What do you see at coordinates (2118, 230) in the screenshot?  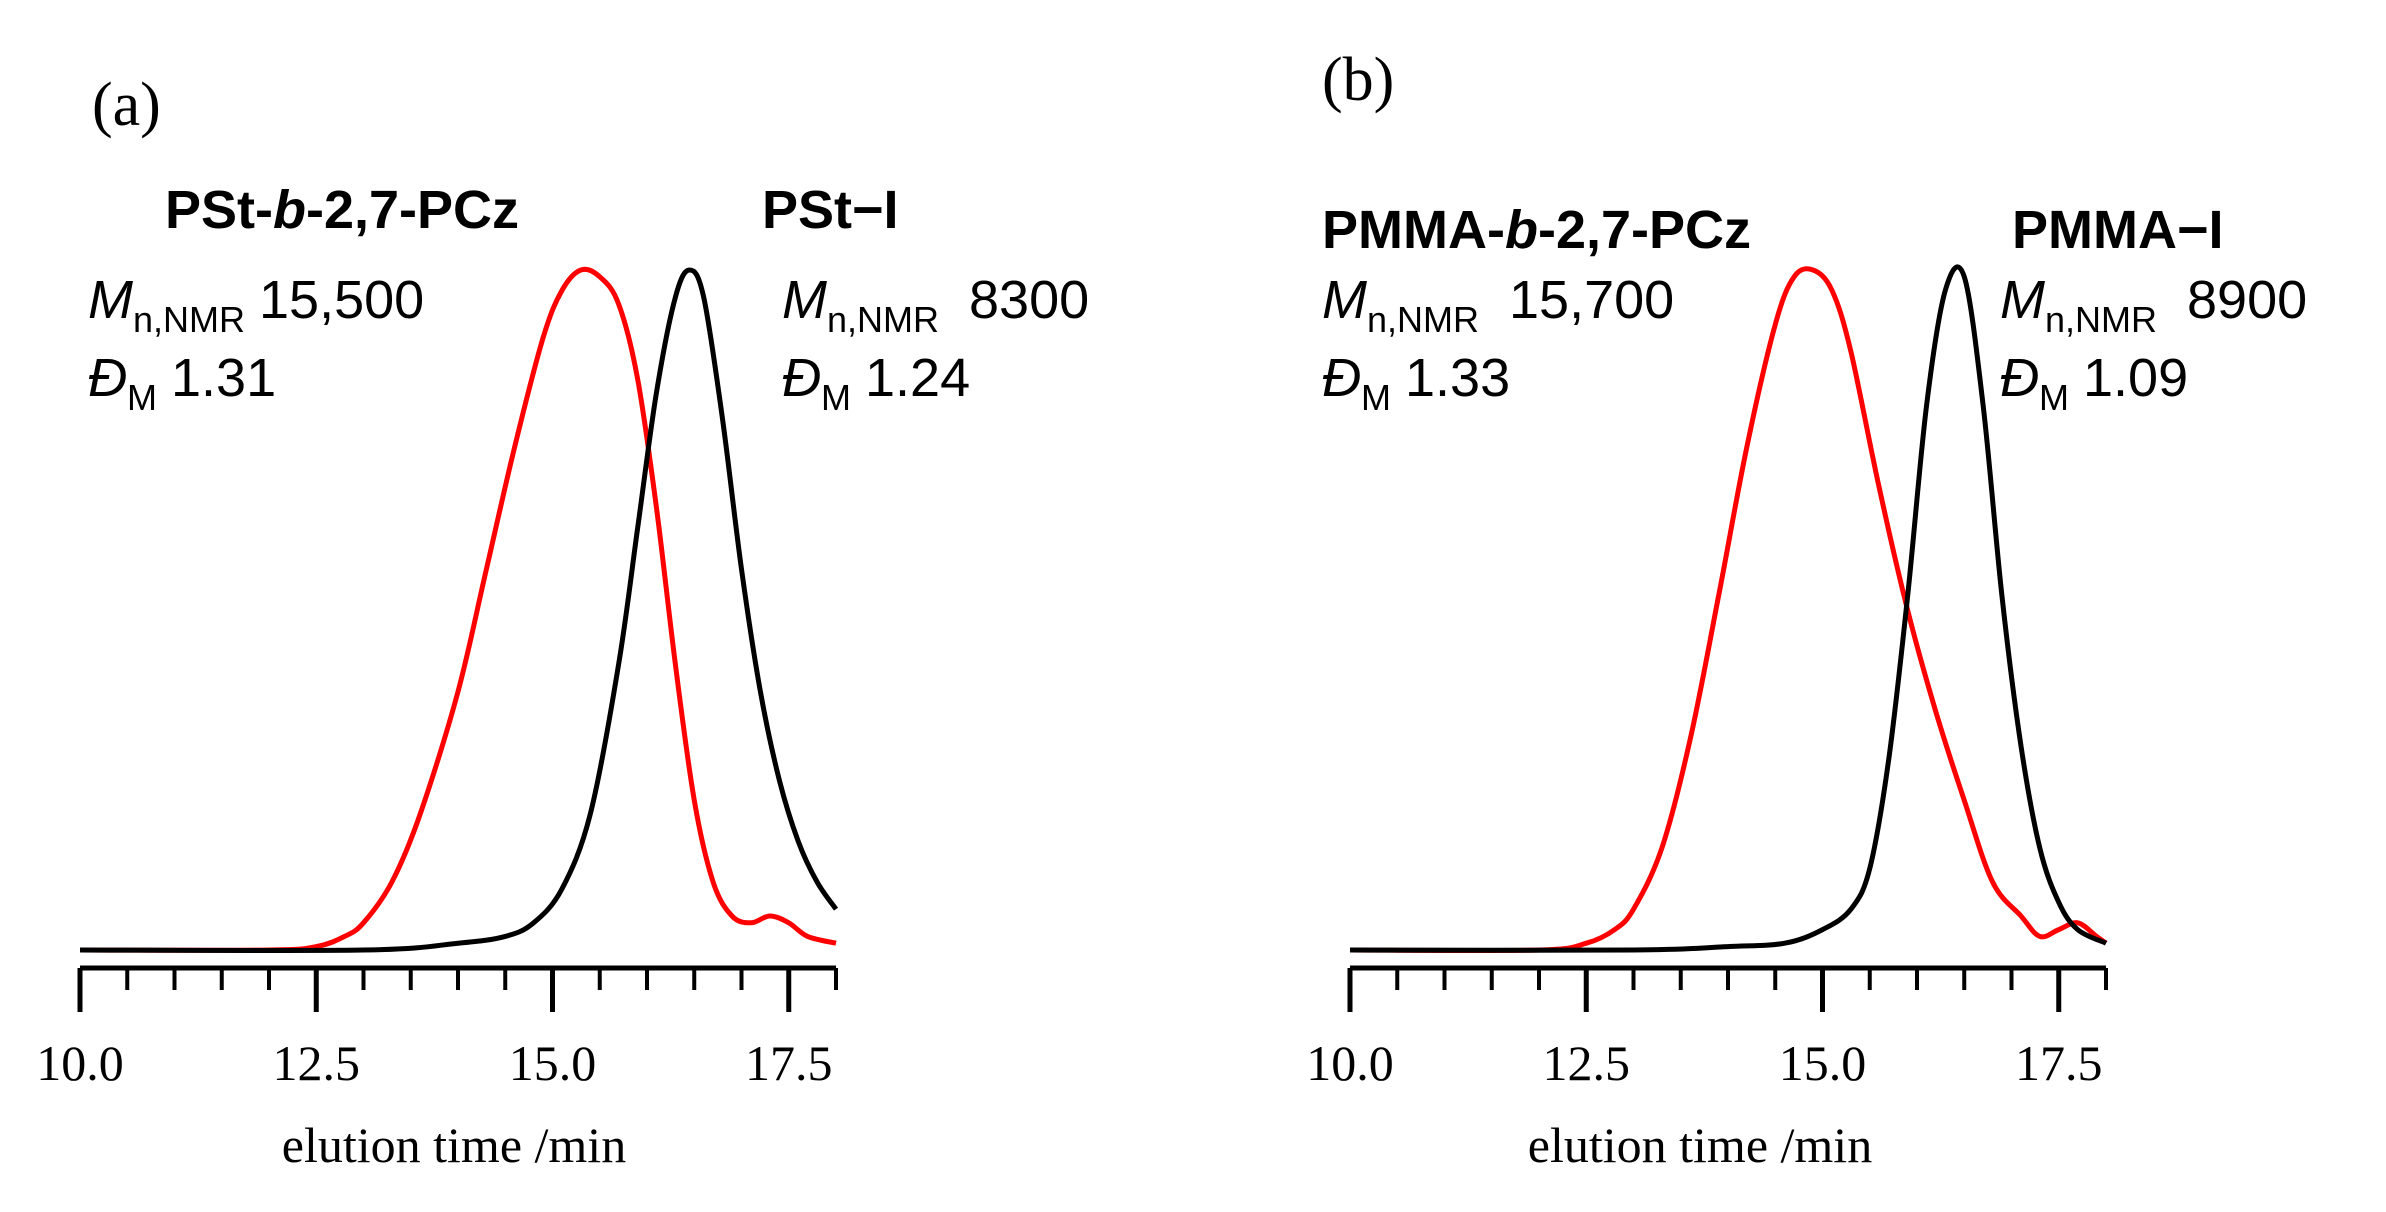 I see `sample-label-b-2: PMMA−I` at bounding box center [2118, 230].